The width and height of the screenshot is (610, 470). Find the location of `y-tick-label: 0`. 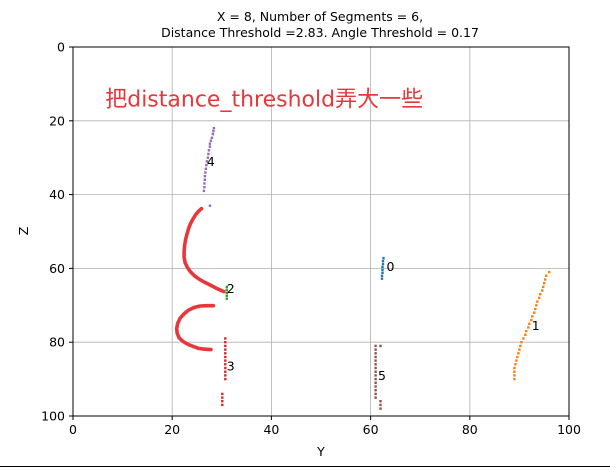

y-tick-label: 0 is located at coordinates (61, 47).